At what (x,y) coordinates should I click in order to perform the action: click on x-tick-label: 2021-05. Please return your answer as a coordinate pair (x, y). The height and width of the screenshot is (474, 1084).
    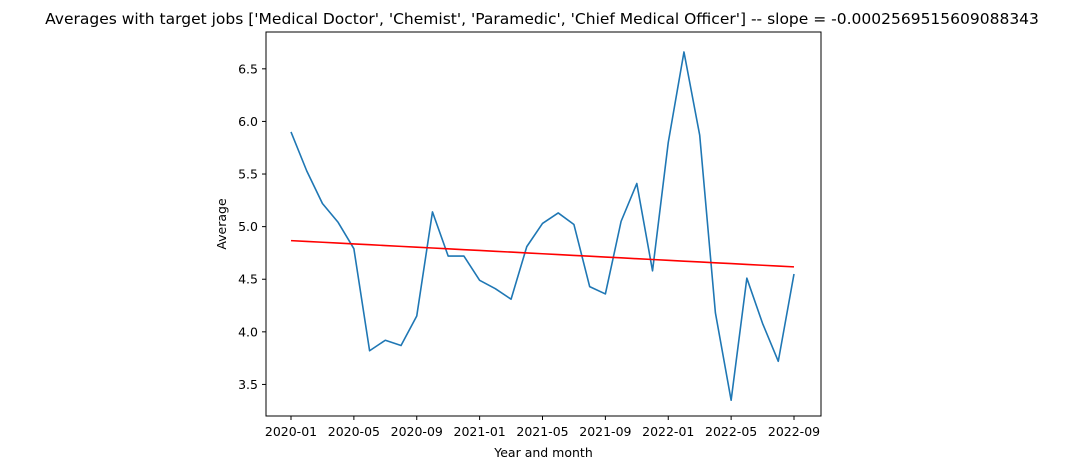
    Looking at the image, I should click on (542, 431).